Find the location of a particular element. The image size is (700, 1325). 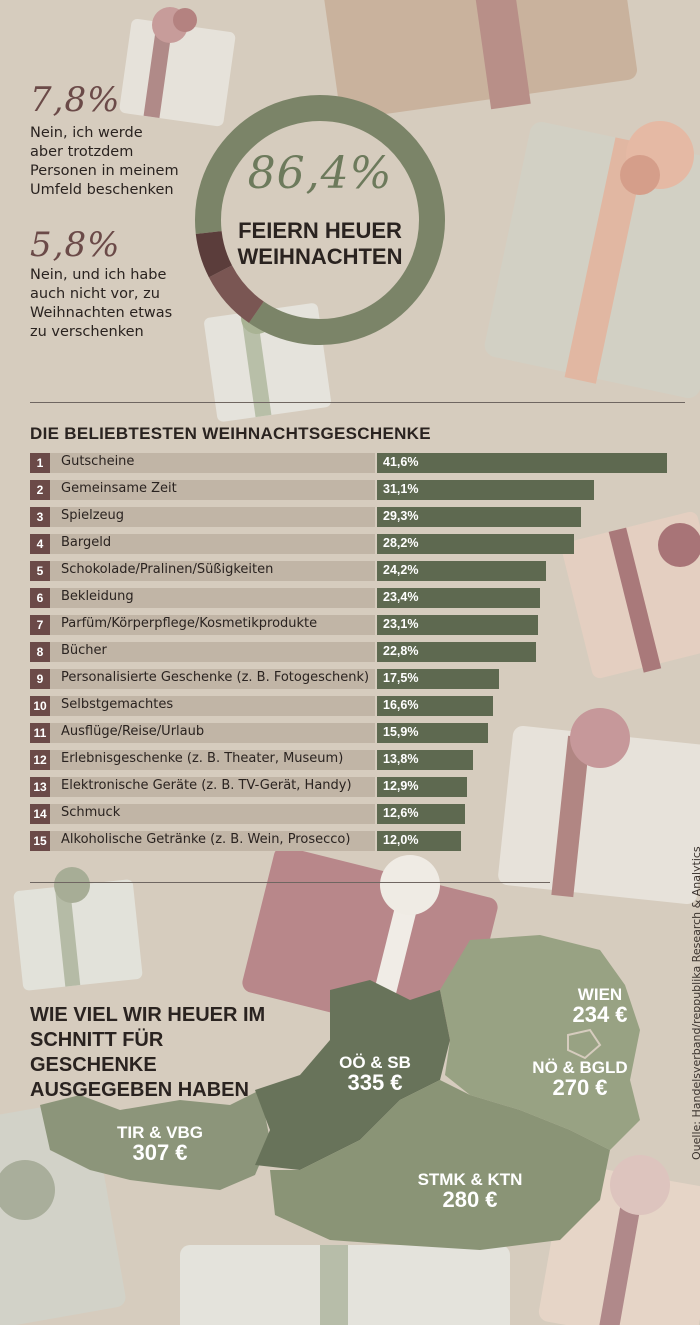

region-tir-vbg-value: 307 € is located at coordinates (160, 1152).